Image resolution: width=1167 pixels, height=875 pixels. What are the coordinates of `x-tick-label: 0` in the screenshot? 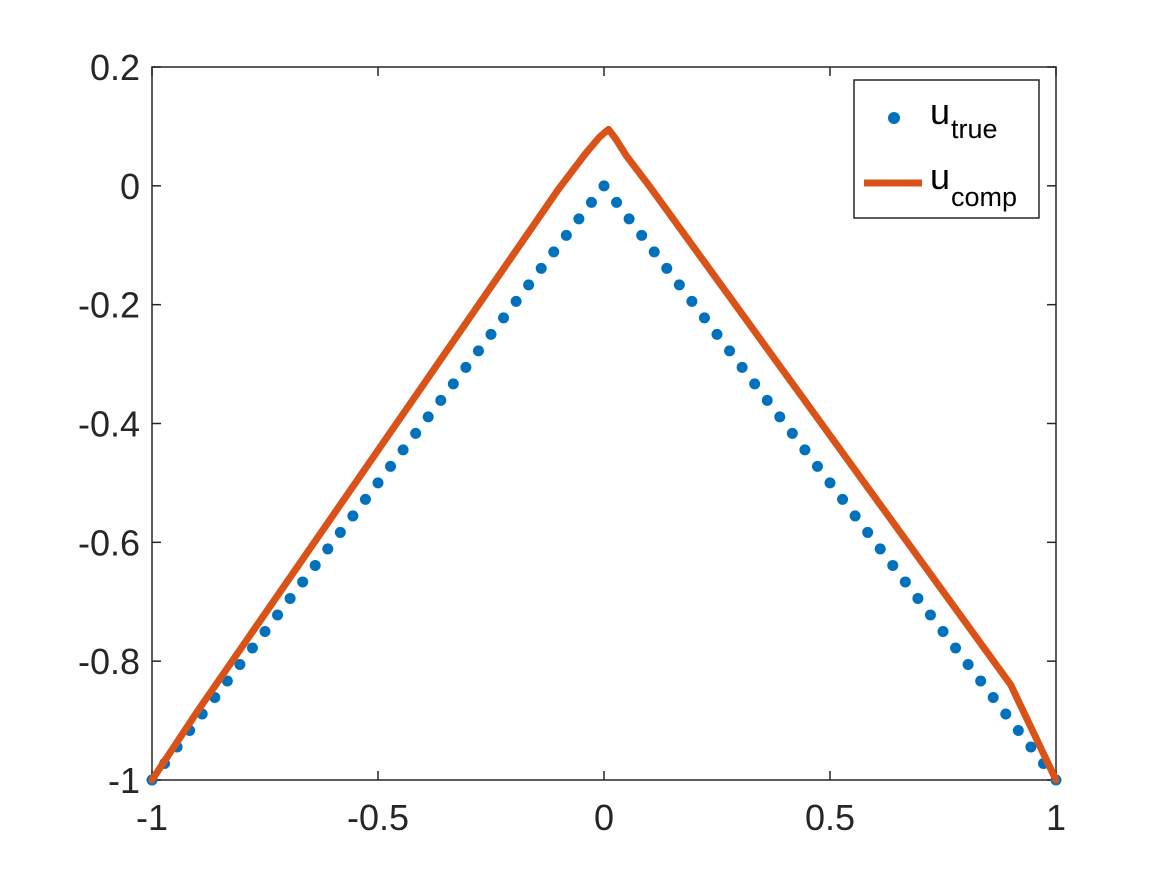 It's located at (604, 817).